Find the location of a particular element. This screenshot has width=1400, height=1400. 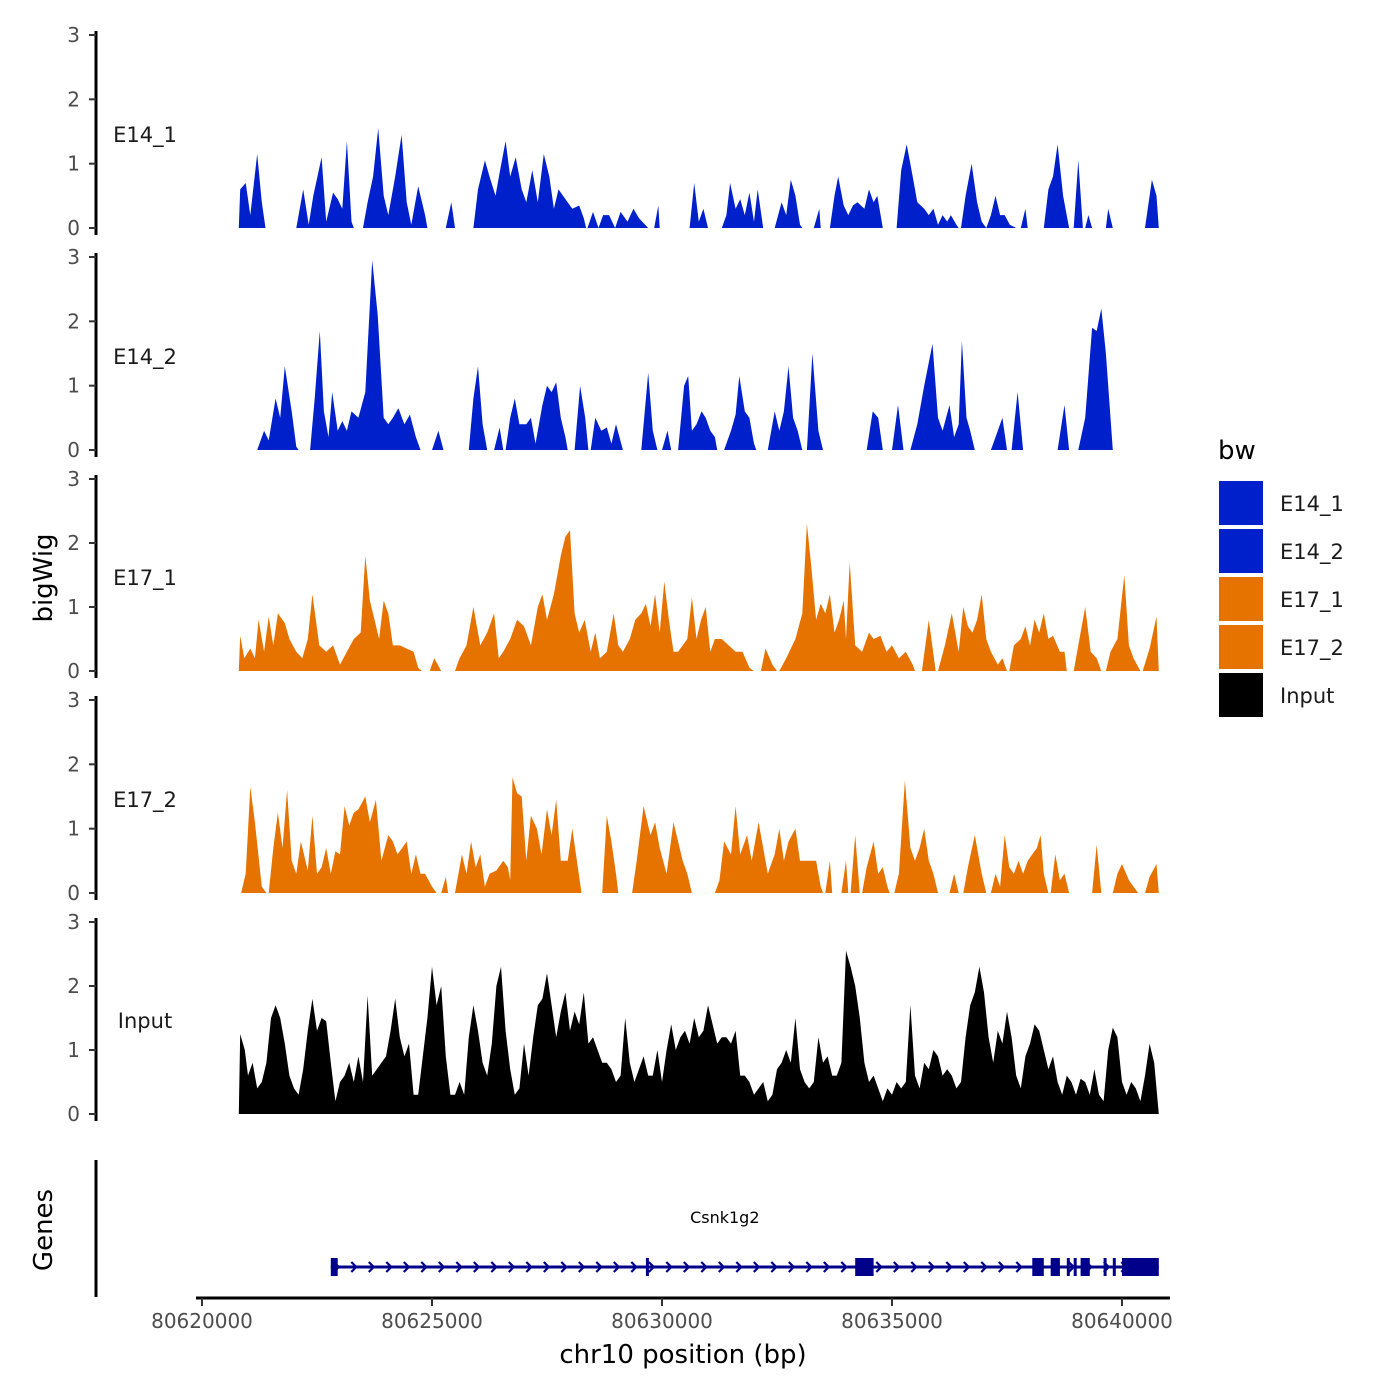

legend-item-e14-2: E14_2 is located at coordinates (1281, 551).